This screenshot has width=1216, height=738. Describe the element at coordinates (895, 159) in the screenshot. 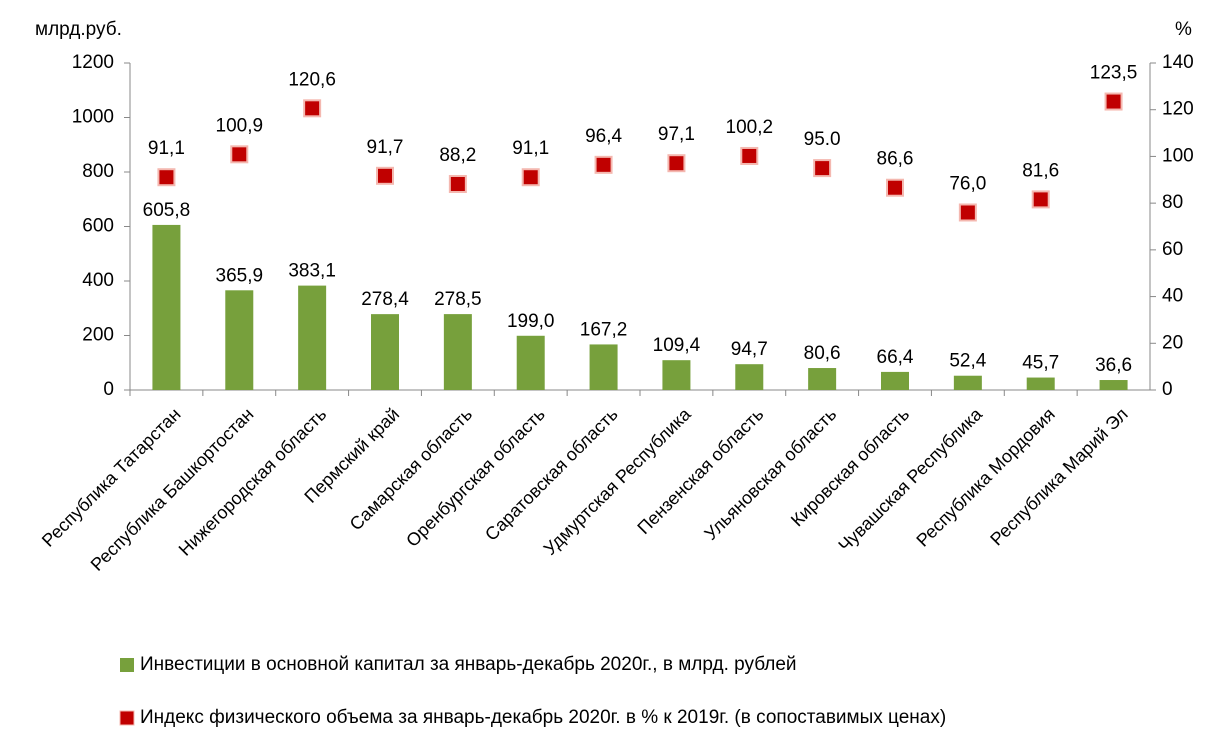

I see `marker-label: 86,6` at that location.